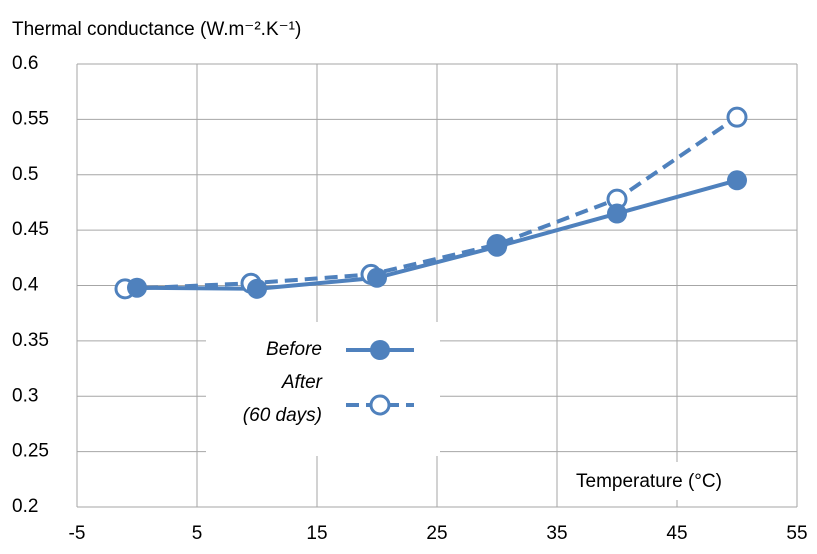 This screenshot has height=554, width=817. What do you see at coordinates (25, 174) in the screenshot?
I see `y-tick-label: 0.5` at bounding box center [25, 174].